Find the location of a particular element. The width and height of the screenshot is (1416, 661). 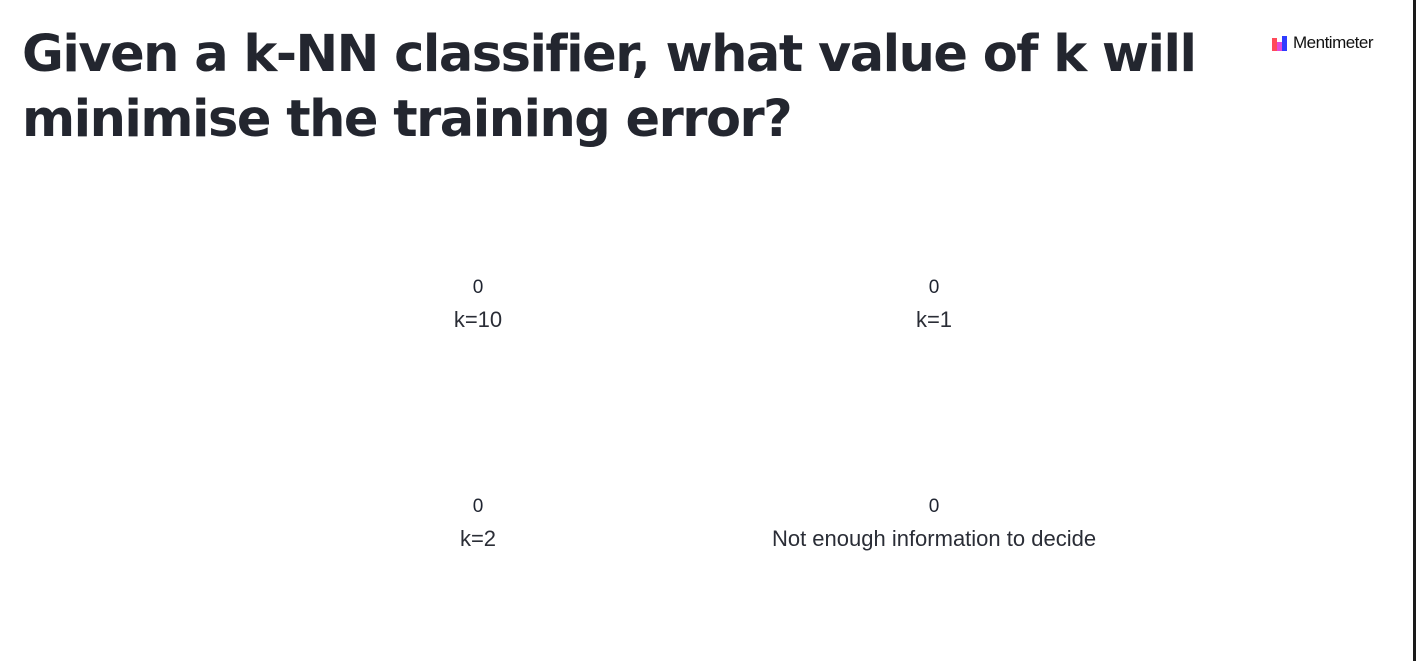

brand: Mentimeter is located at coordinates (1323, 43).